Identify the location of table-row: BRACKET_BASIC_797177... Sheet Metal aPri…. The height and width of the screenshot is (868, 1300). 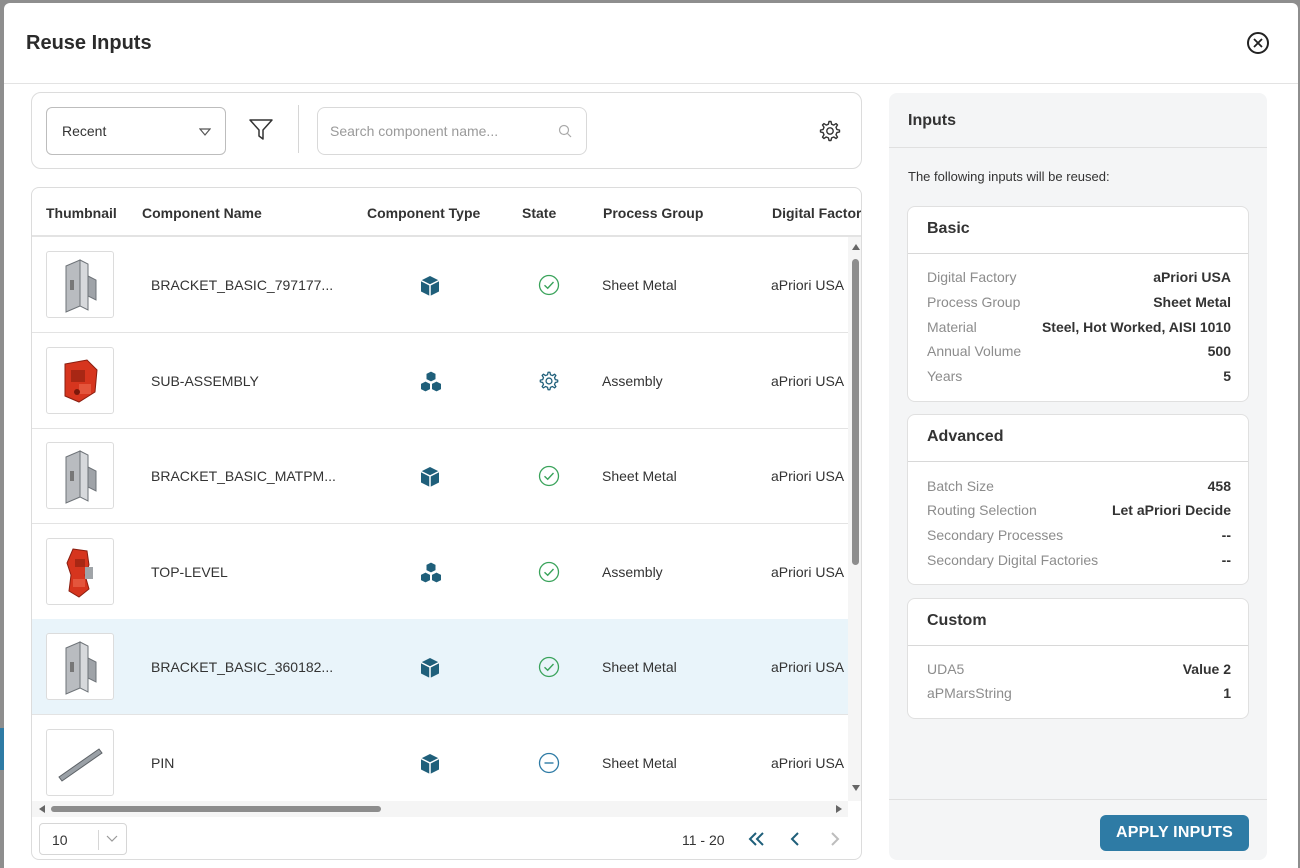
(440, 285).